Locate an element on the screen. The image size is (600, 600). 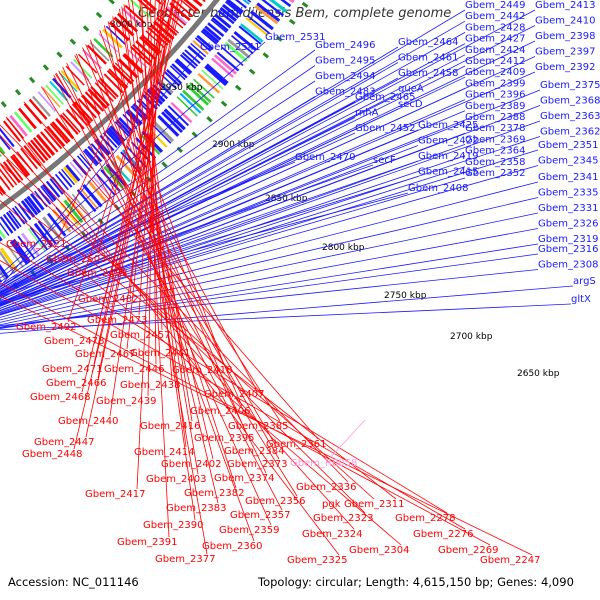
forward-gene-label: Gbem_2419 is located at coordinates (448, 156).